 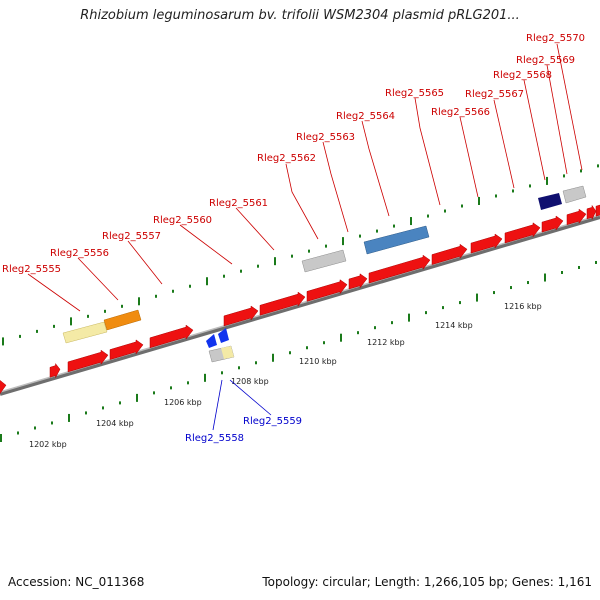 What do you see at coordinates (555, 38) in the screenshot?
I see `gene-label: Rleg2_5570` at bounding box center [555, 38].